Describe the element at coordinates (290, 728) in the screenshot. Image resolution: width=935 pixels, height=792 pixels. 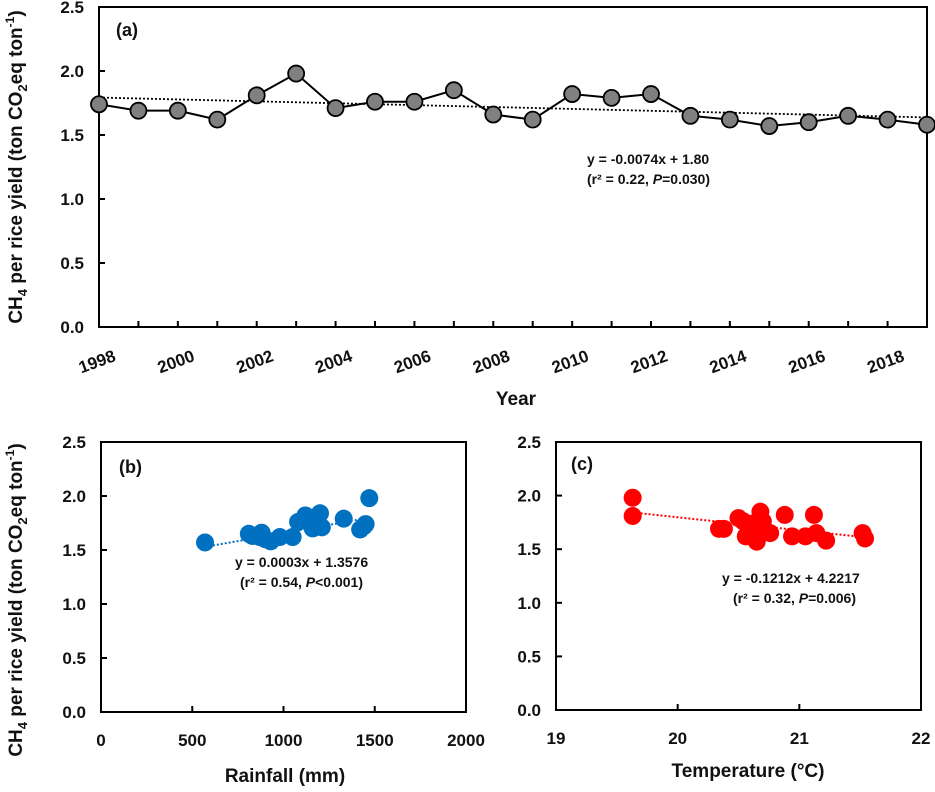
I see `x-ticks-b: 0 500 1000 1500 2000` at that location.